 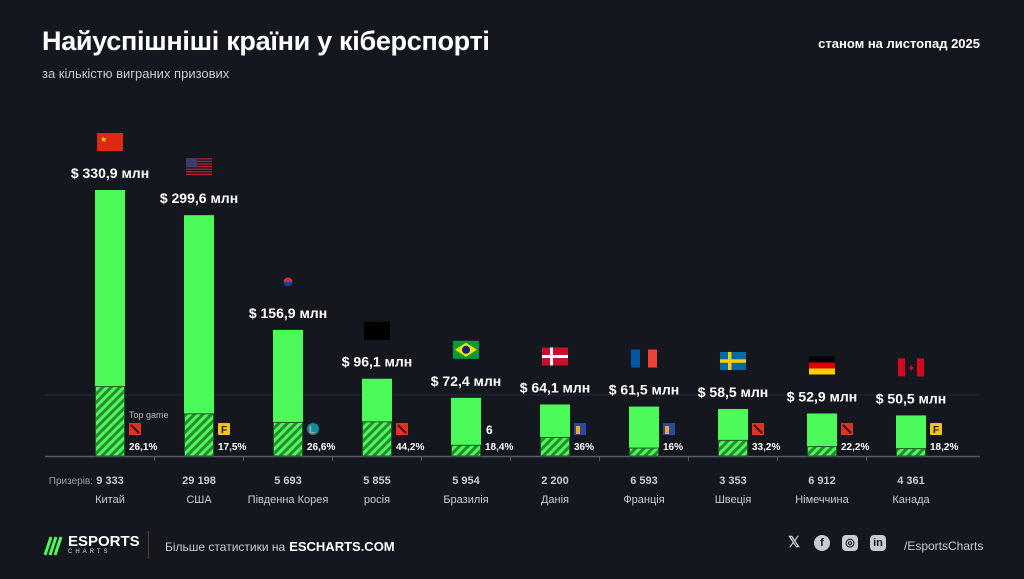 What do you see at coordinates (794, 542) in the screenshot?
I see `x-icon: 𝕏` at bounding box center [794, 542].